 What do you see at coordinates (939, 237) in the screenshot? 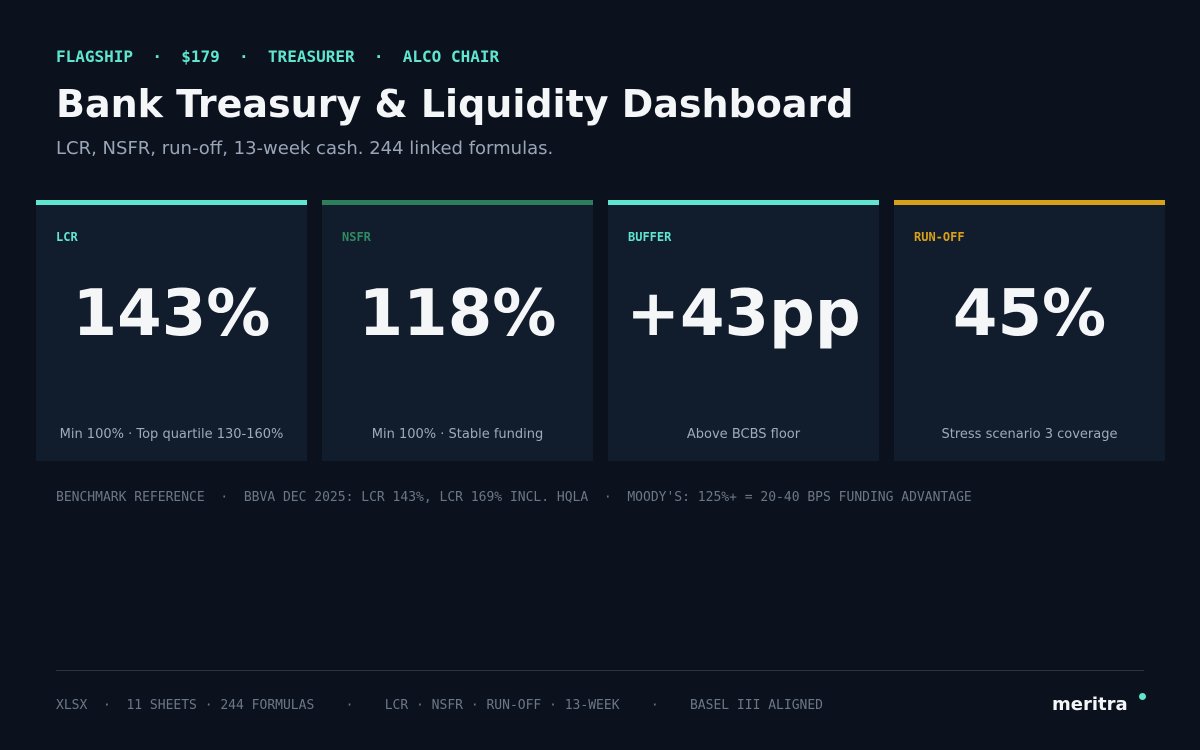
I see `card-label: RUN-OFF` at bounding box center [939, 237].